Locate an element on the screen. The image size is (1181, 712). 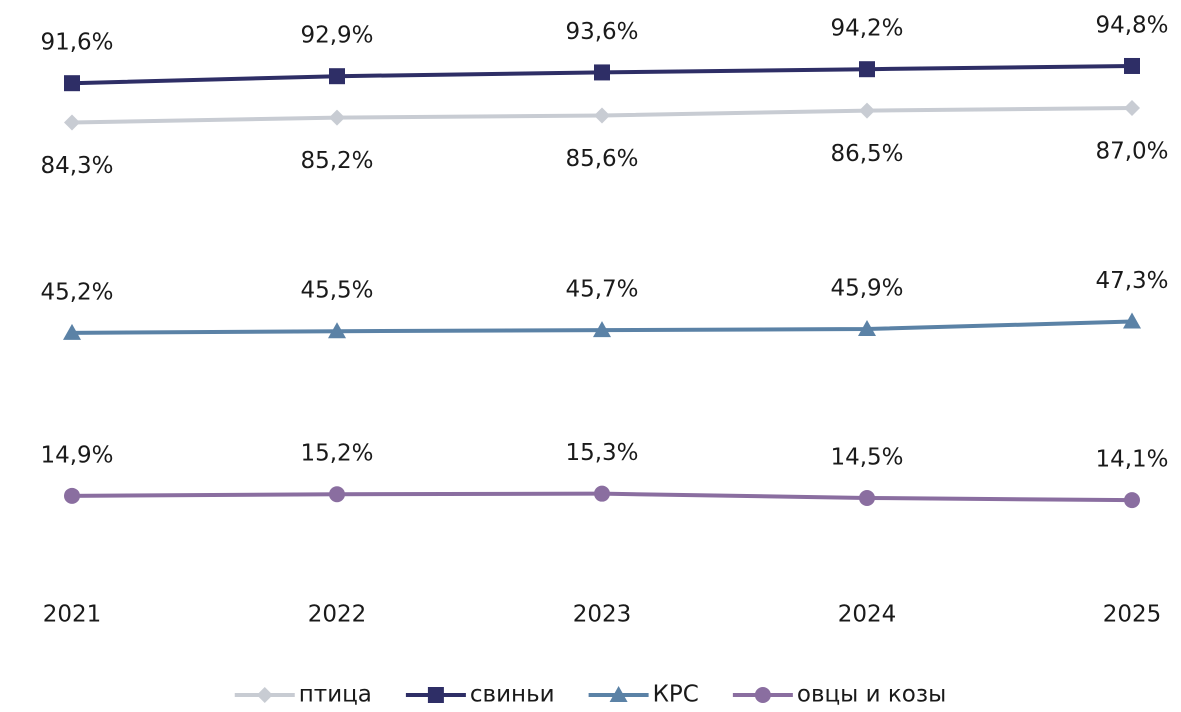
data-label: 45,5% is located at coordinates (336, 291).